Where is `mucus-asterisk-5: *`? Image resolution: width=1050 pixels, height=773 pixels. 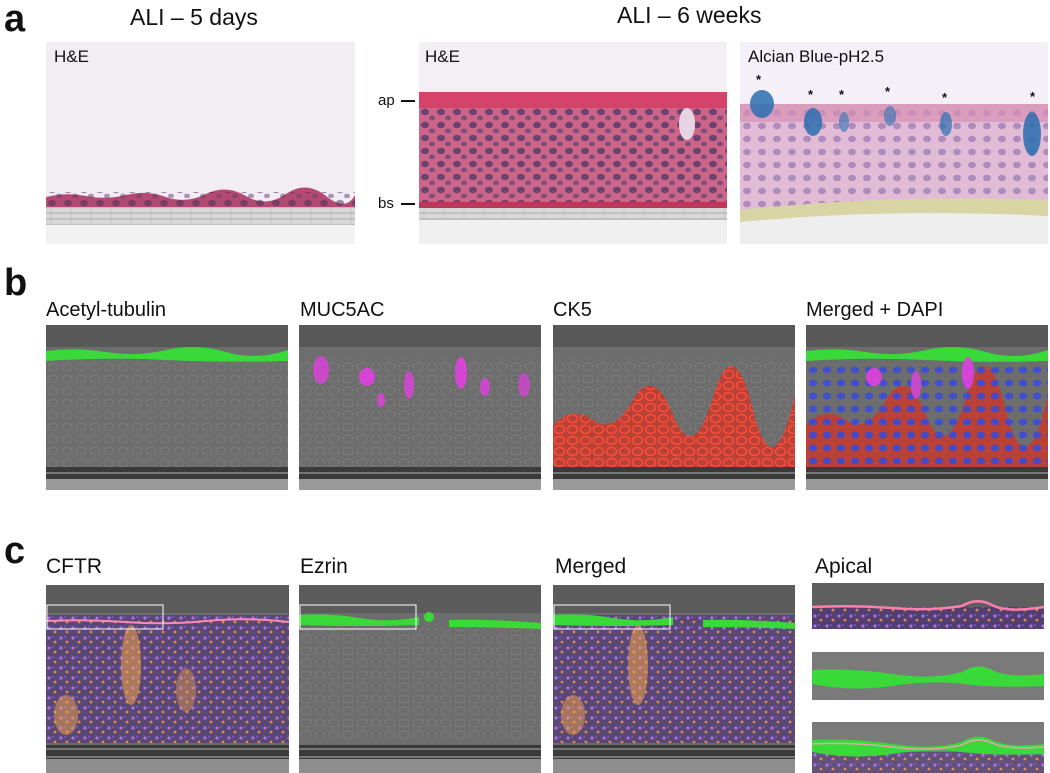 mucus-asterisk-5: * is located at coordinates (945, 97).